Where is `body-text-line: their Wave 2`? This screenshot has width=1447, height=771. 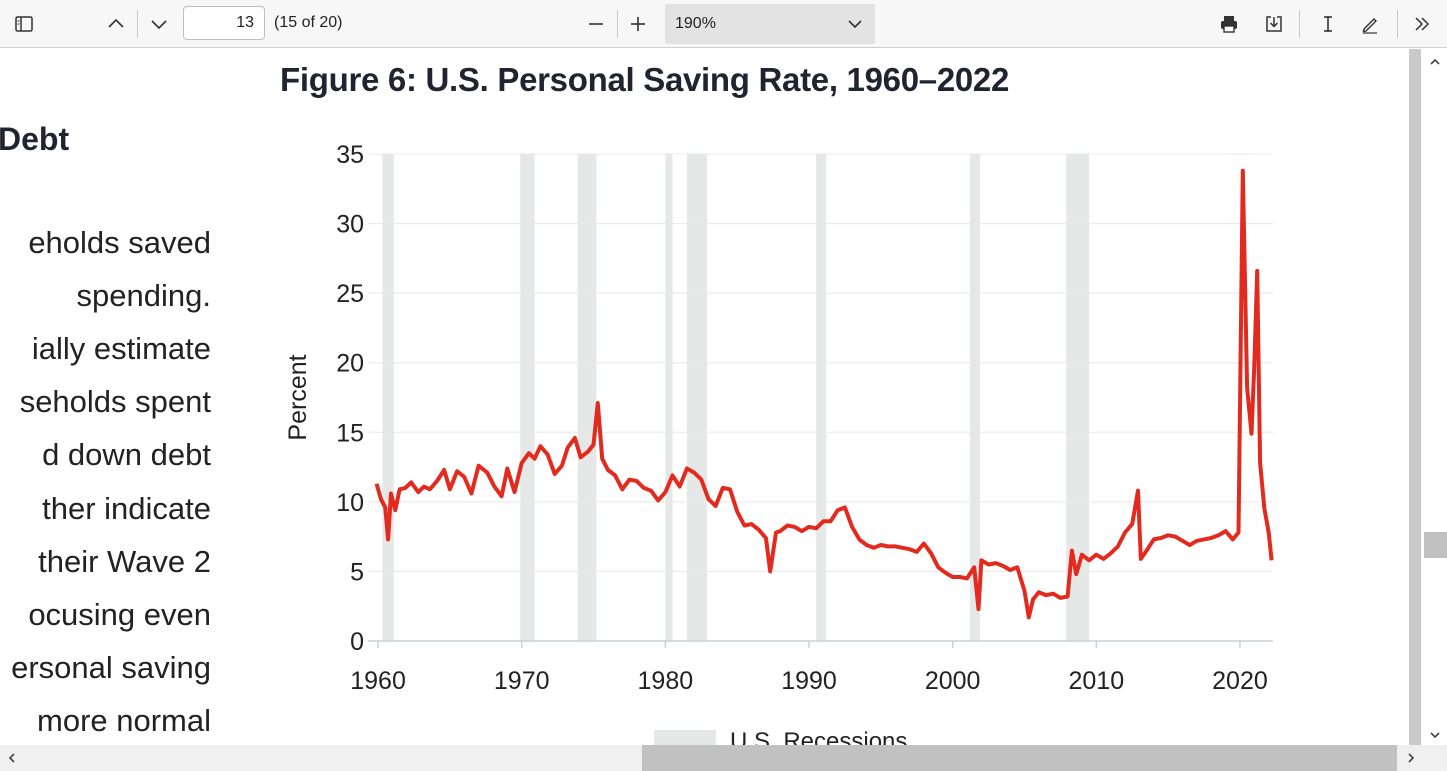 body-text-line: their Wave 2 is located at coordinates (124, 561).